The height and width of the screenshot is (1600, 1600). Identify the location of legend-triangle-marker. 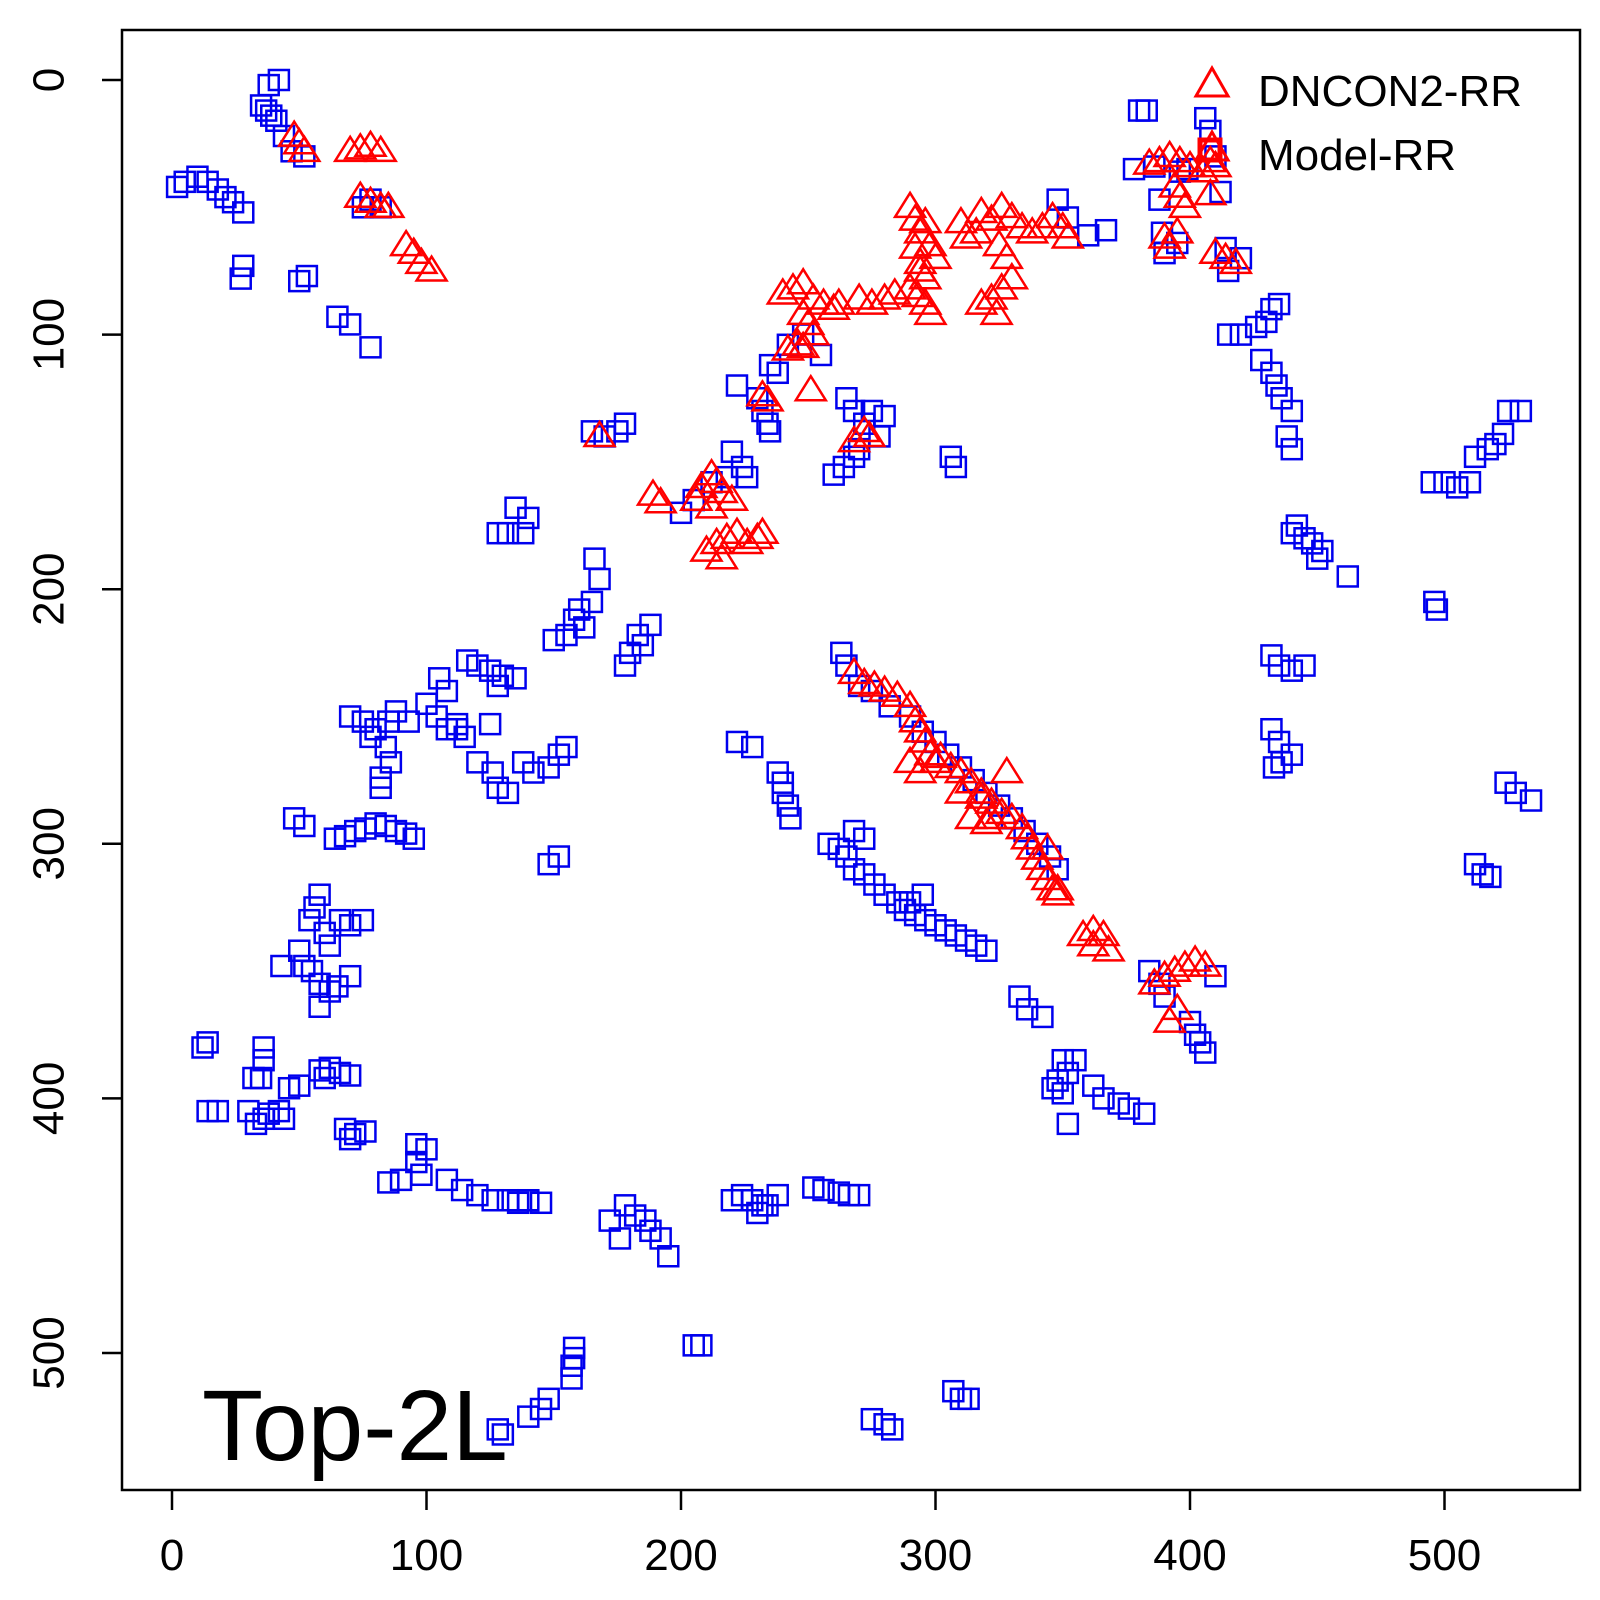
(1212, 81).